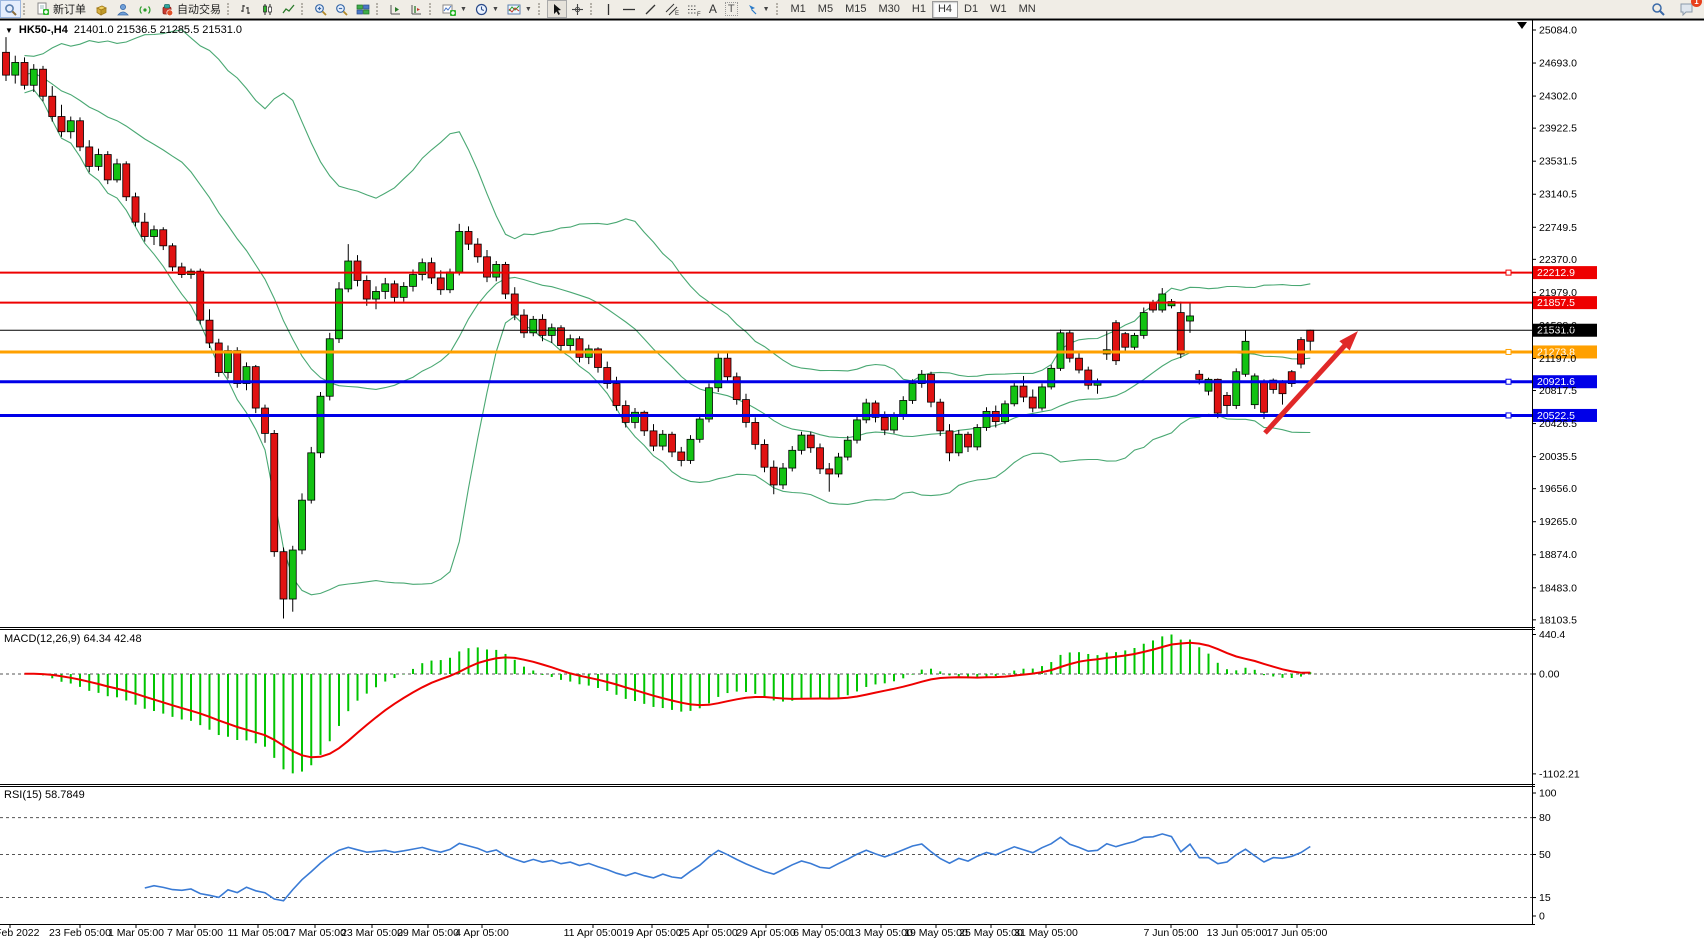 The height and width of the screenshot is (943, 1704). I want to click on equidistant-channel-button: E, so click(672, 9).